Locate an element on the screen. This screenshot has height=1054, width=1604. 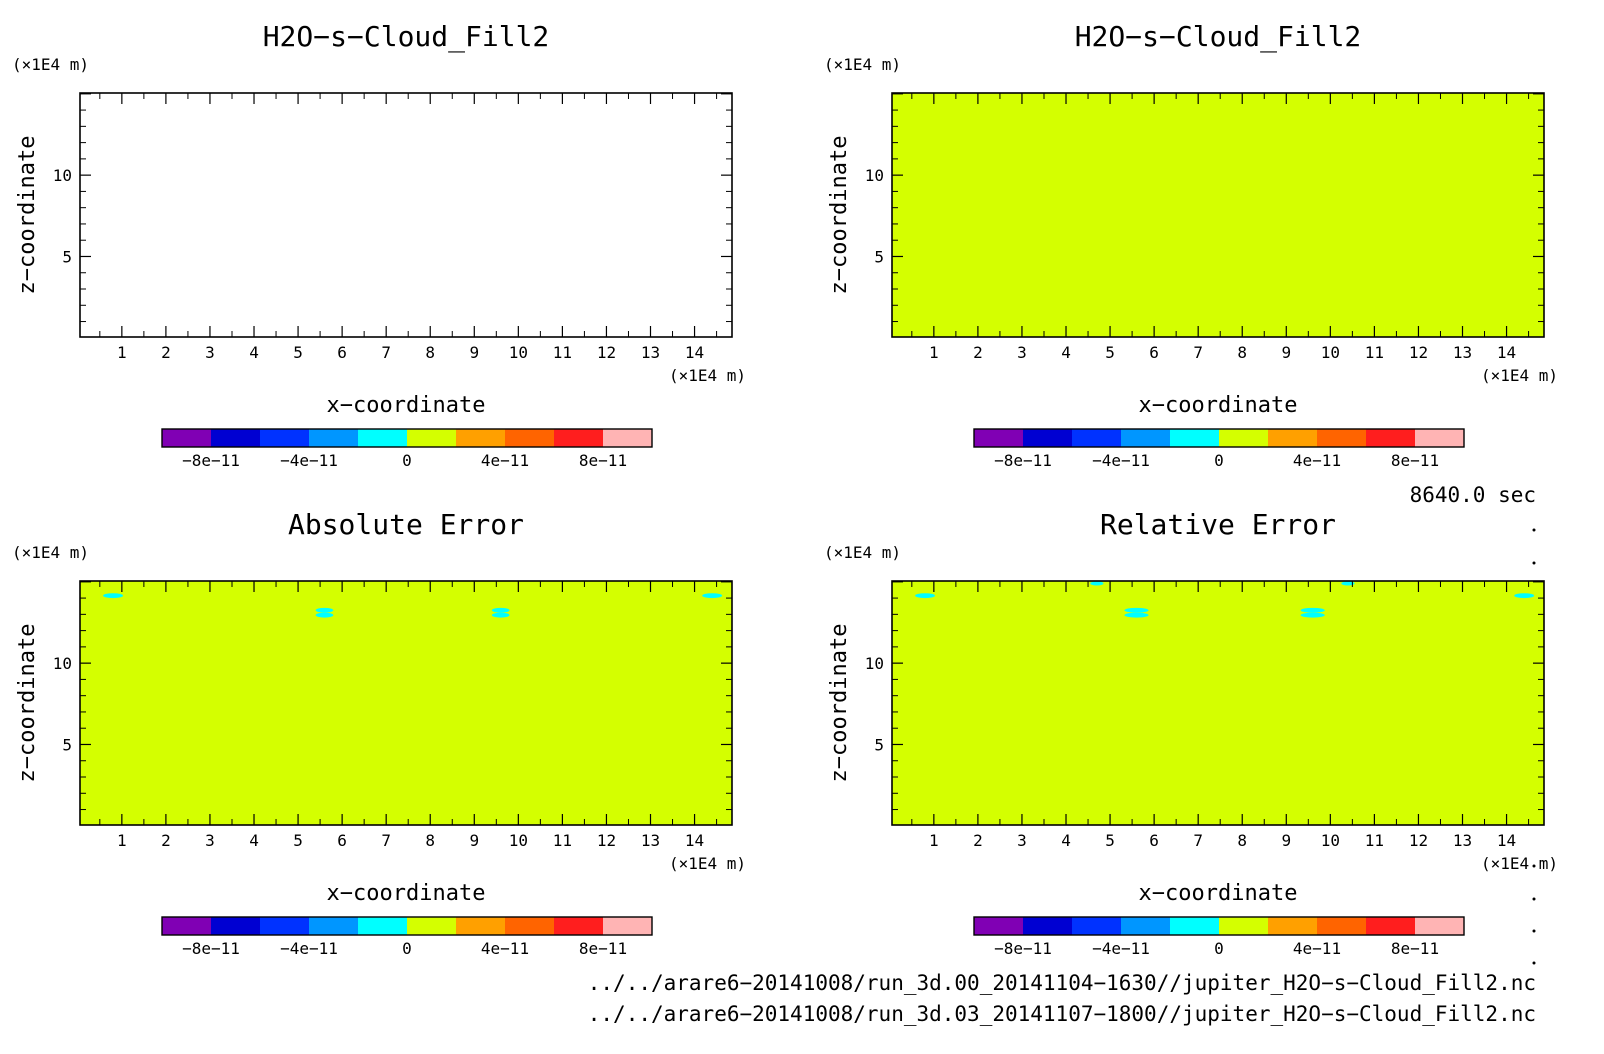
plot-frame is located at coordinates (1218, 703).